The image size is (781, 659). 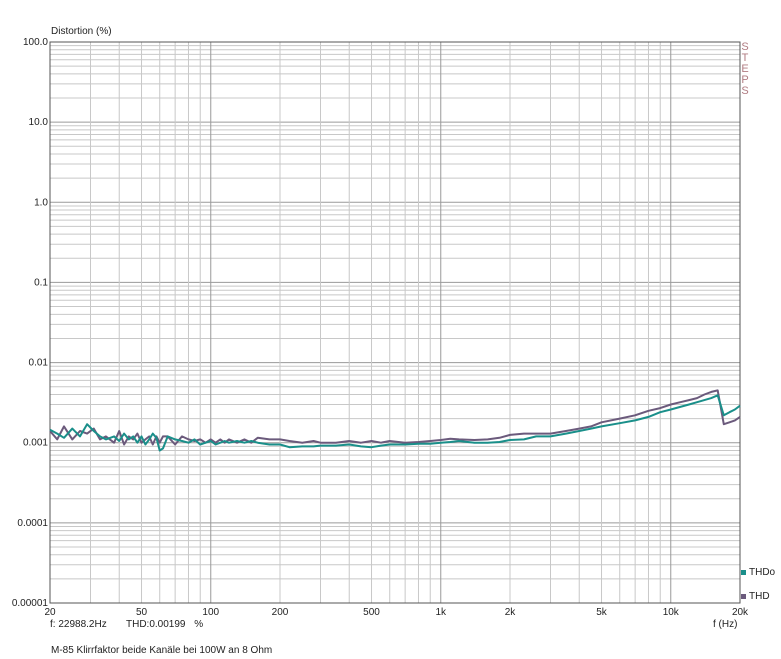 I want to click on x-tick-label: 200, so click(x=280, y=612).